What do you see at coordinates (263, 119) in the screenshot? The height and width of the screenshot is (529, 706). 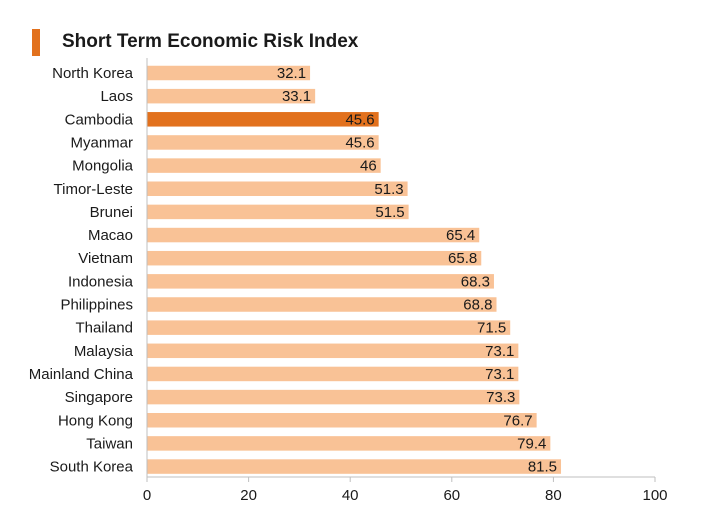 I see `bar-cambodia` at bounding box center [263, 119].